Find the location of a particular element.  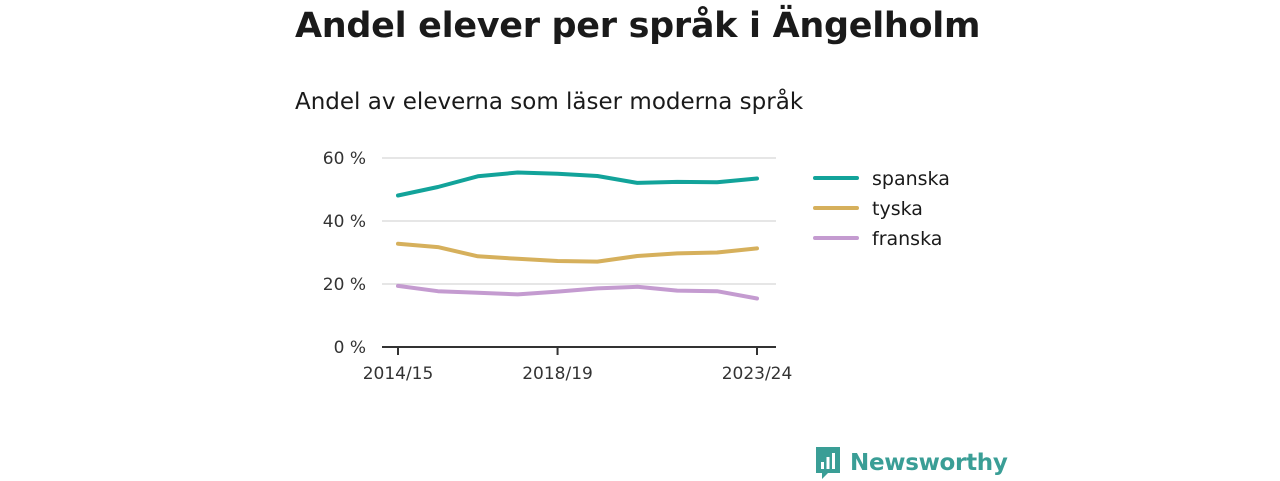

x-axis-tick-labels: 2014/15 2018/19 2023/24 is located at coordinates (578, 374).